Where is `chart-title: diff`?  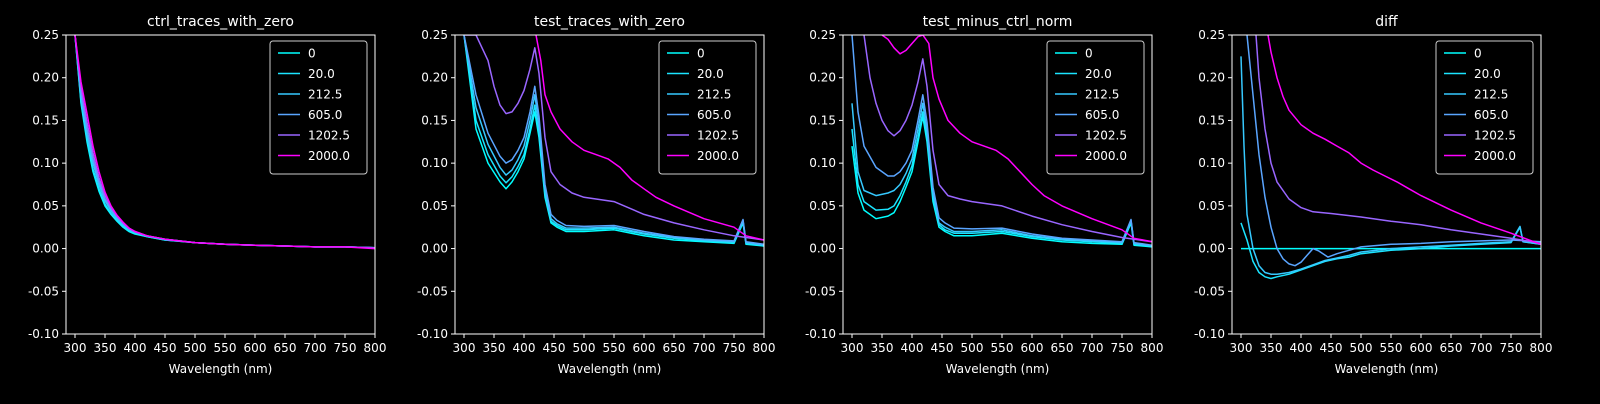 chart-title: diff is located at coordinates (1386, 22).